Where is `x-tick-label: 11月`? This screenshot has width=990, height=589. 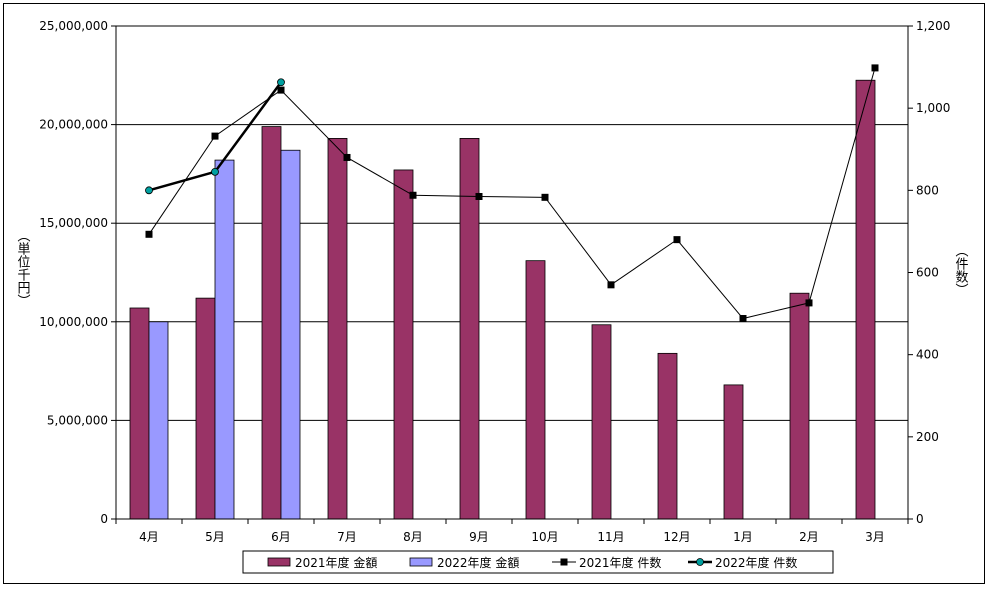 x-tick-label: 11月 is located at coordinates (610, 537).